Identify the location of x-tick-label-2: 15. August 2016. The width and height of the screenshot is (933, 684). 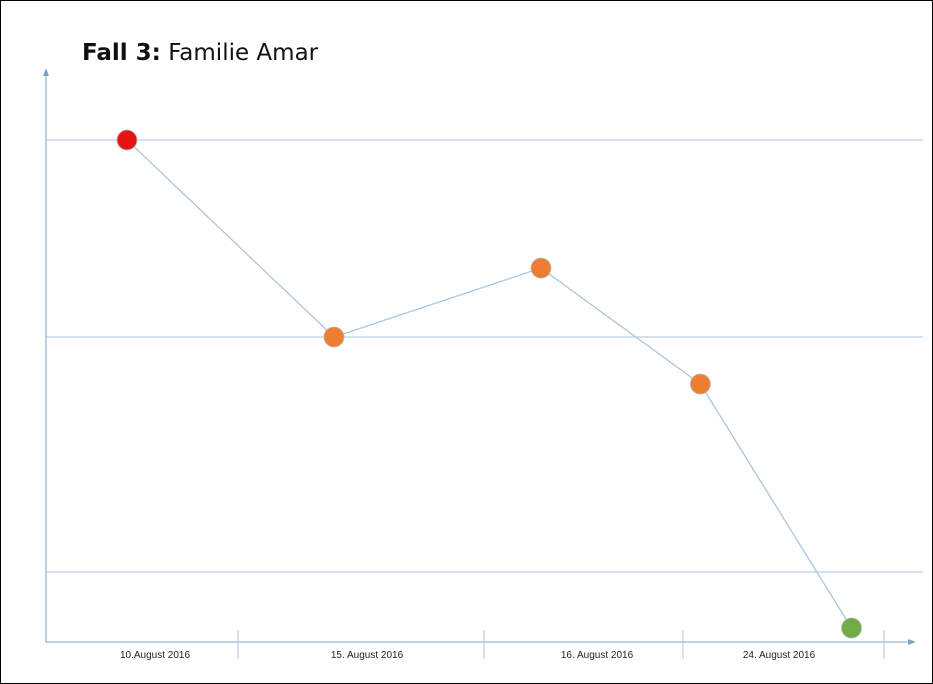
(367, 655).